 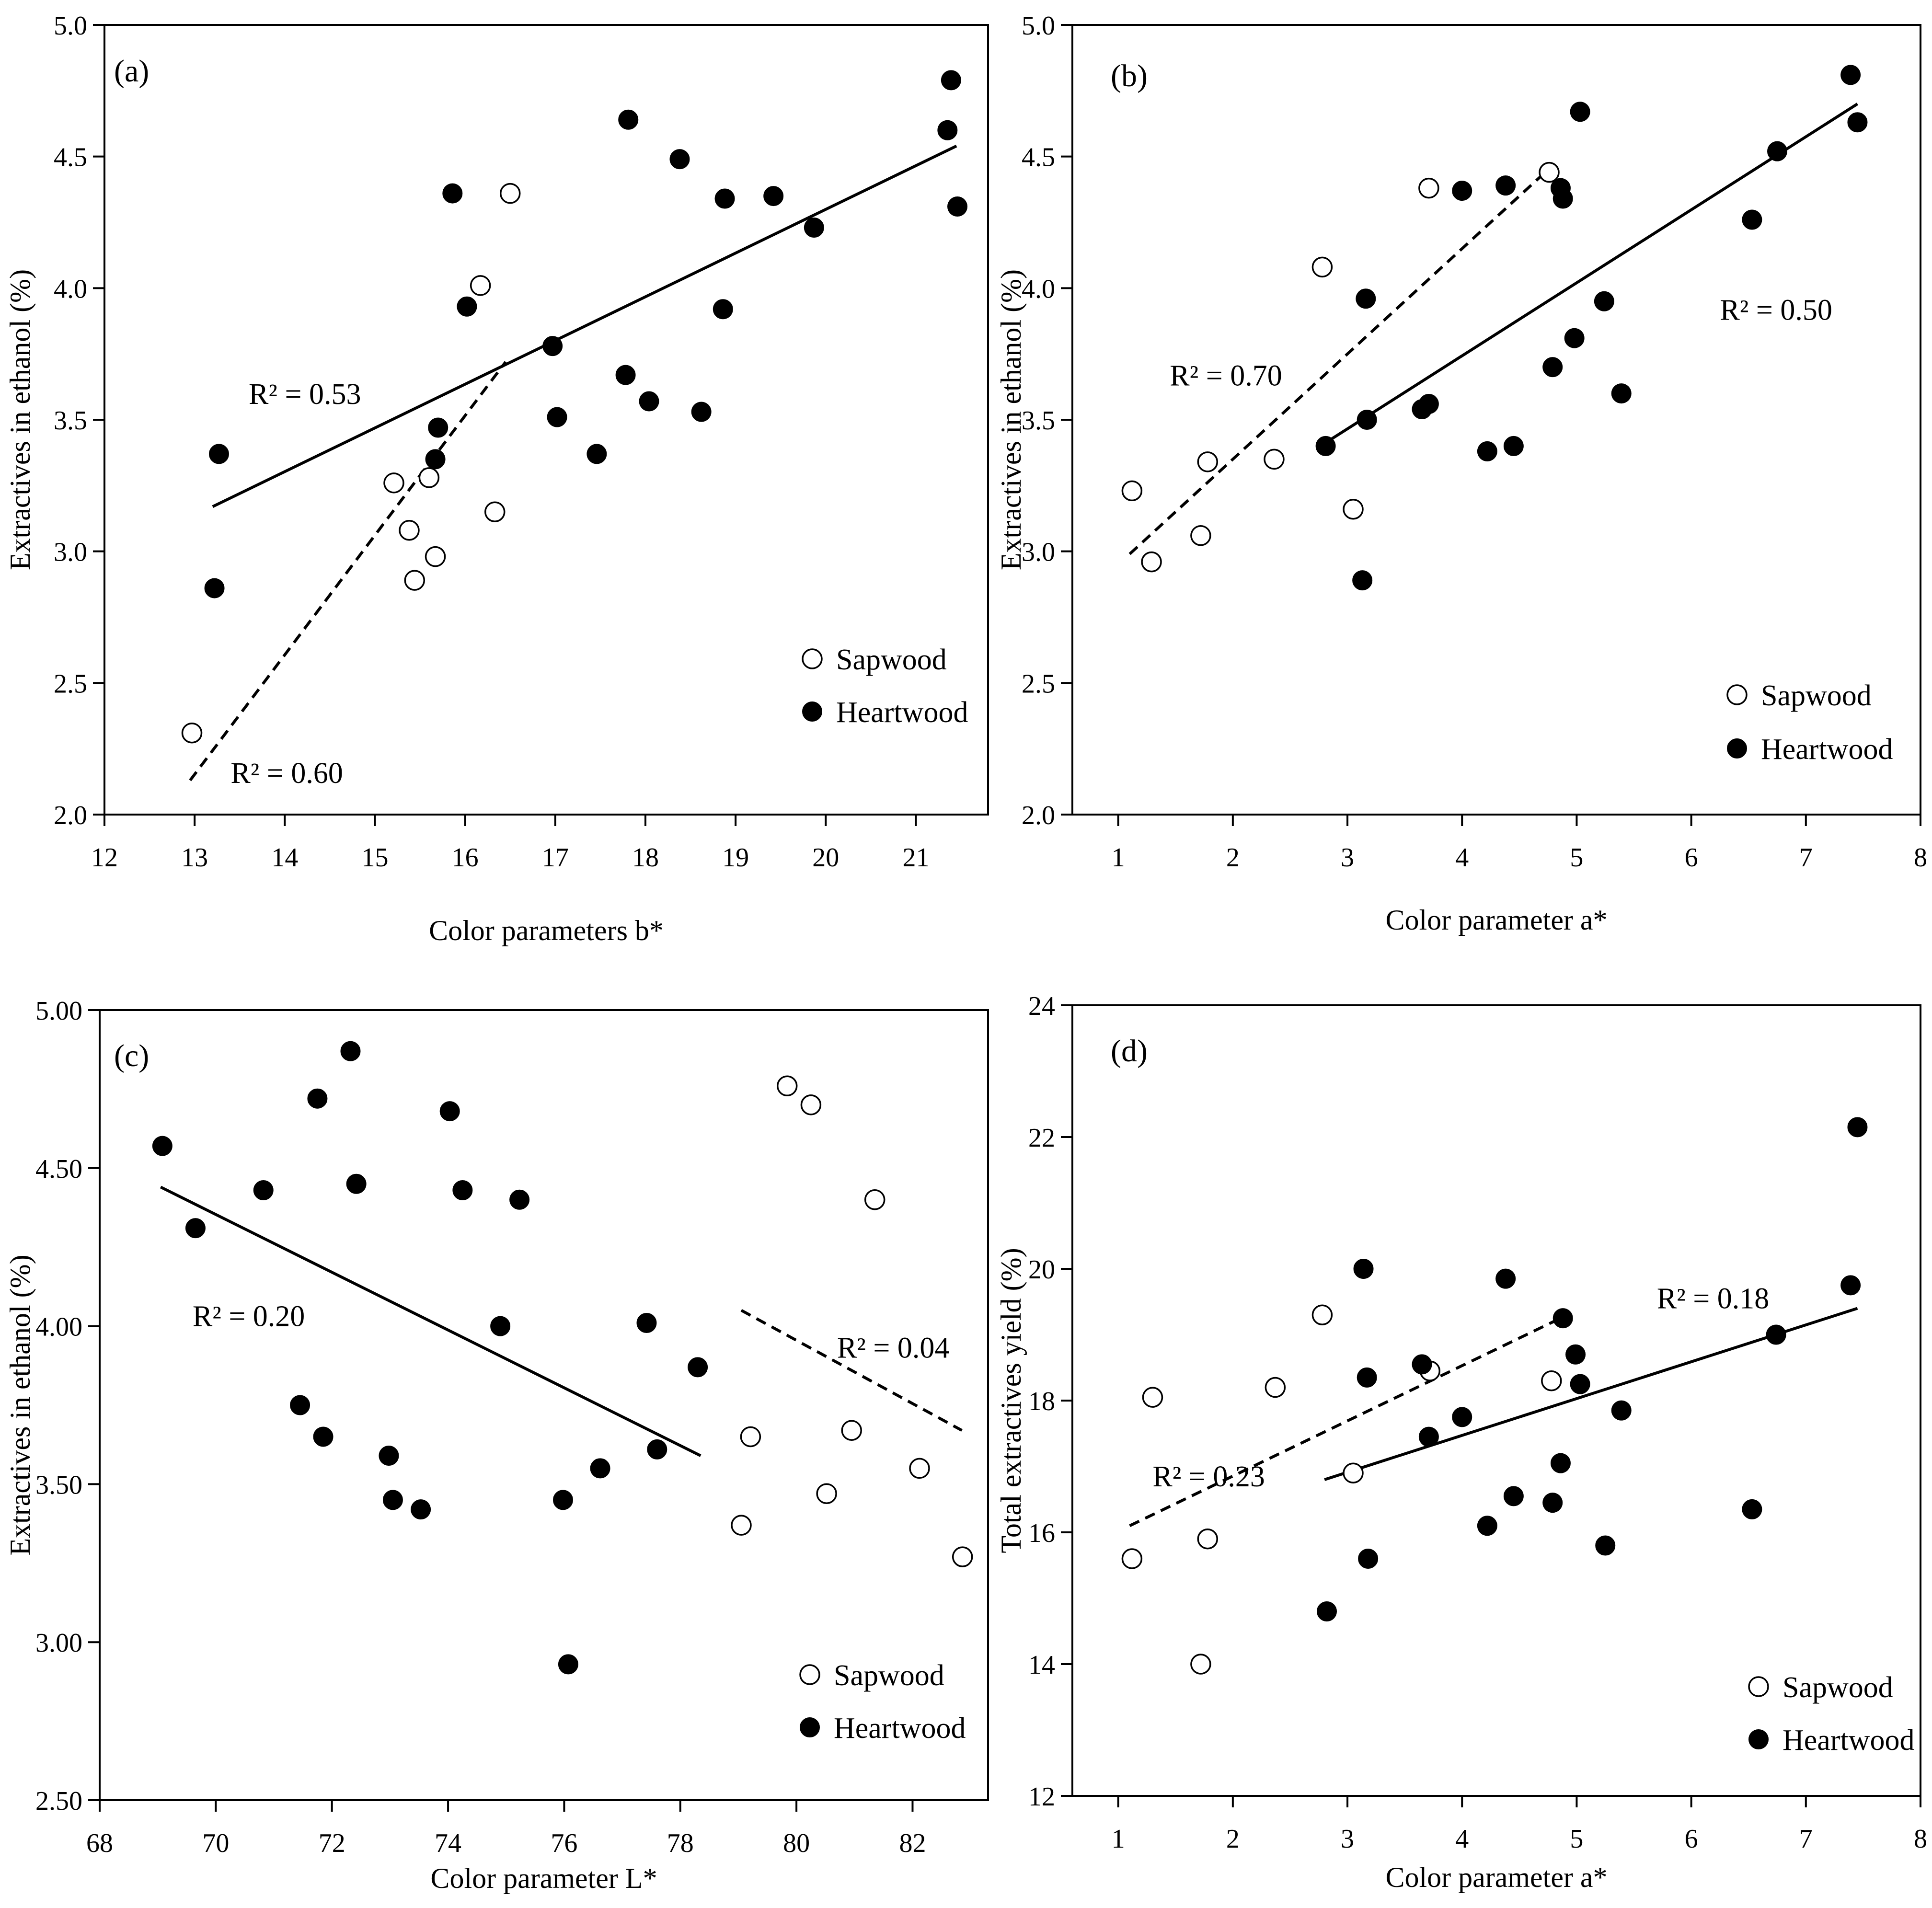 I want to click on y-tick-label: 2.5, so click(x=1038, y=684).